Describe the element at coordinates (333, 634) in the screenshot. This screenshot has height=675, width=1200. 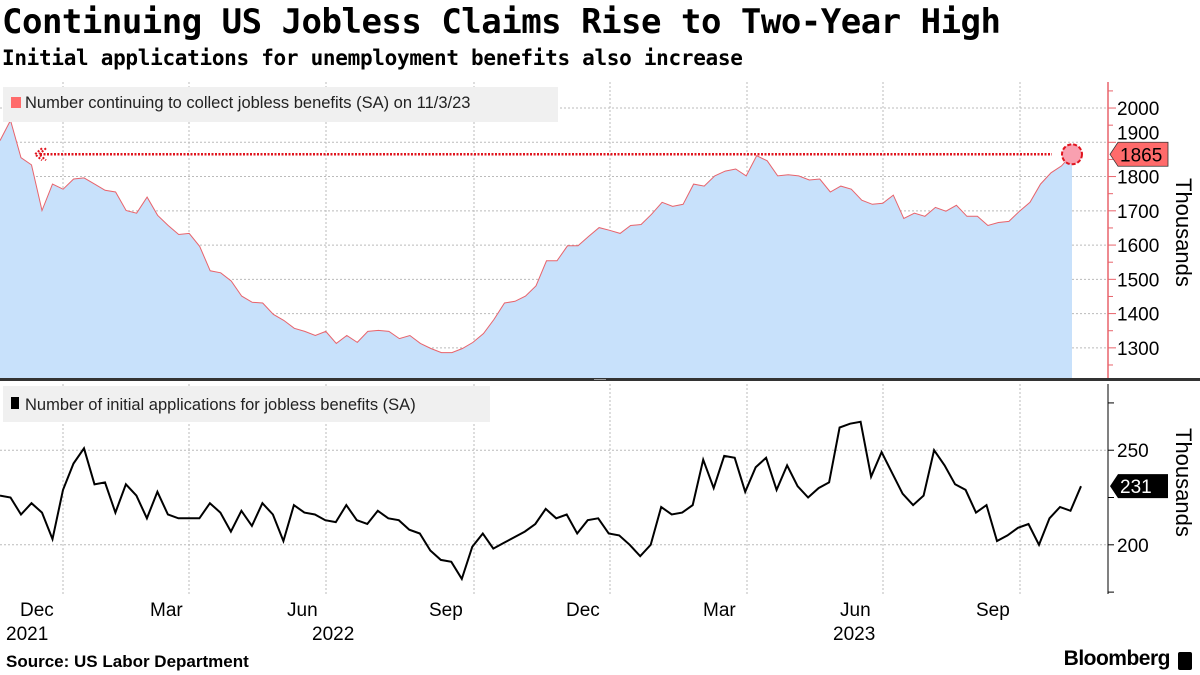
I see `x-label-year: 2022` at that location.